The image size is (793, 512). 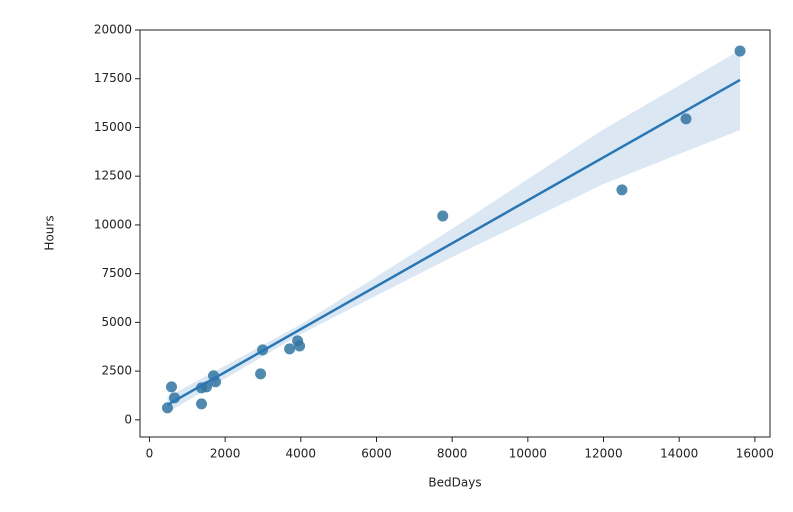 What do you see at coordinates (528, 454) in the screenshot?
I see `x-tick-label: 10000` at bounding box center [528, 454].